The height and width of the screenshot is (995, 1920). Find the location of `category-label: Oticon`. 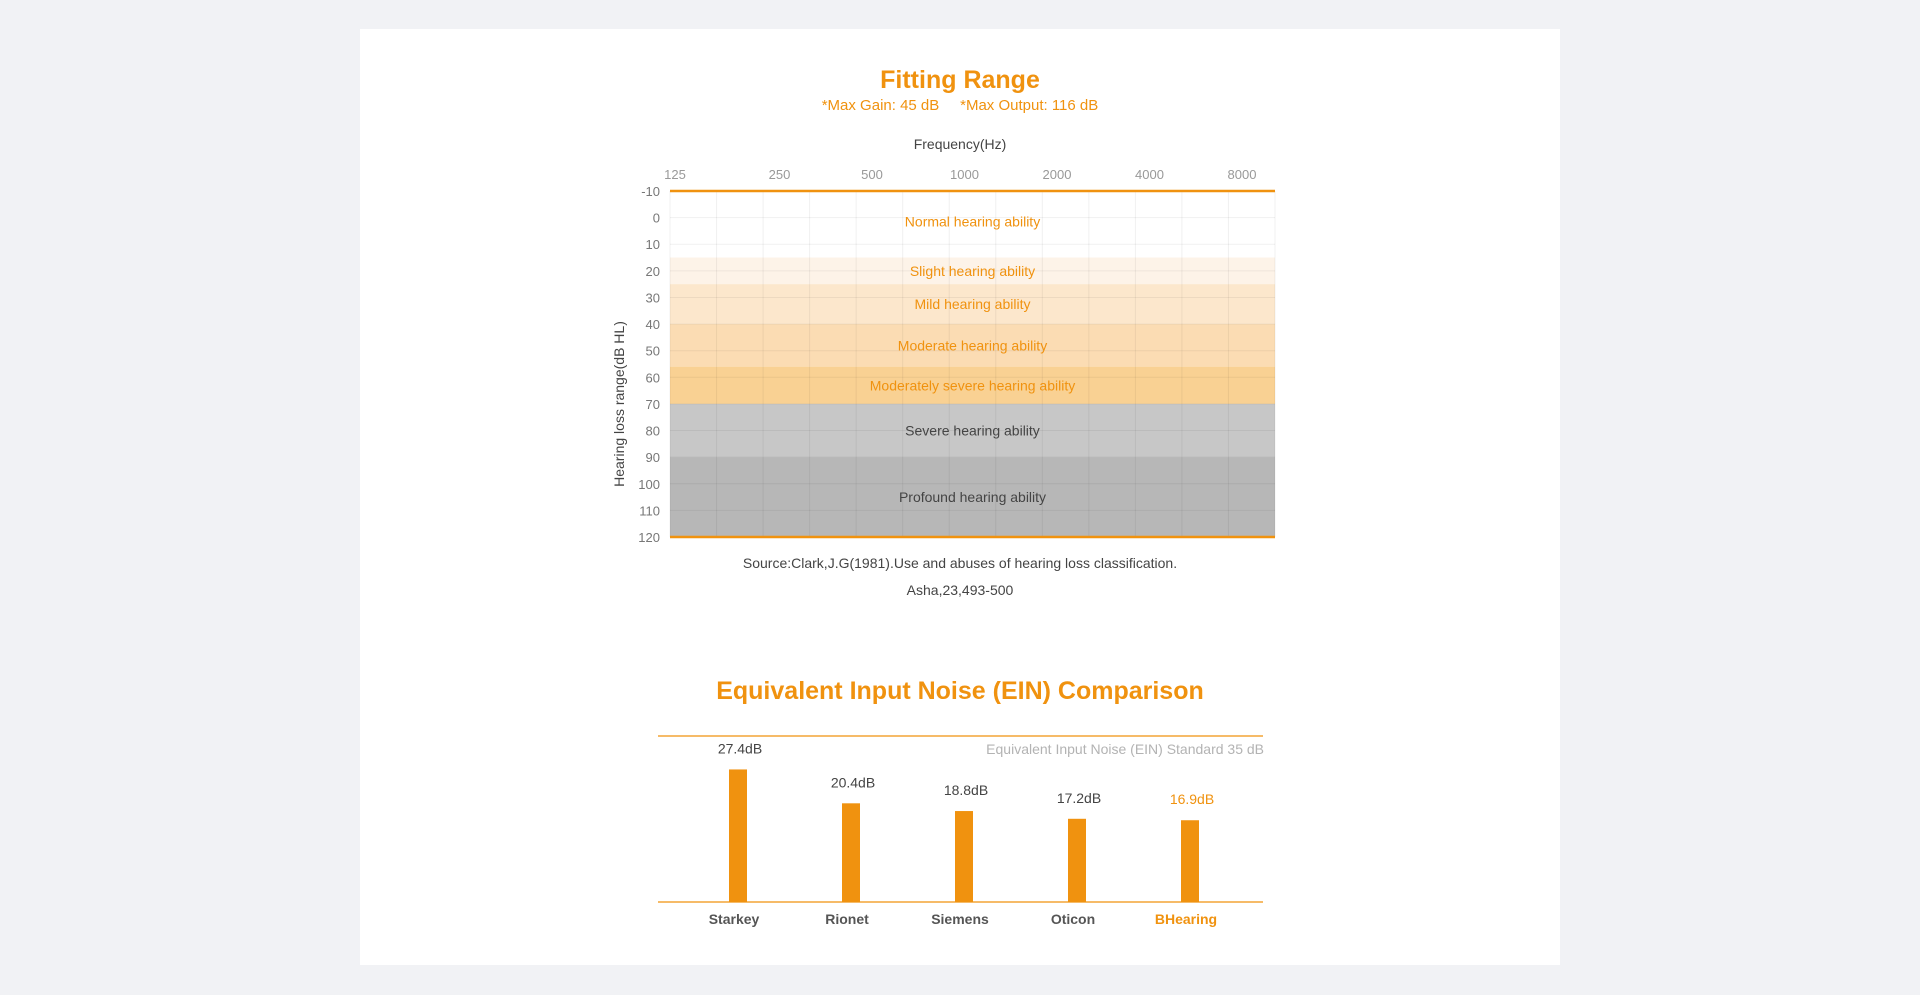

category-label: Oticon is located at coordinates (1073, 919).